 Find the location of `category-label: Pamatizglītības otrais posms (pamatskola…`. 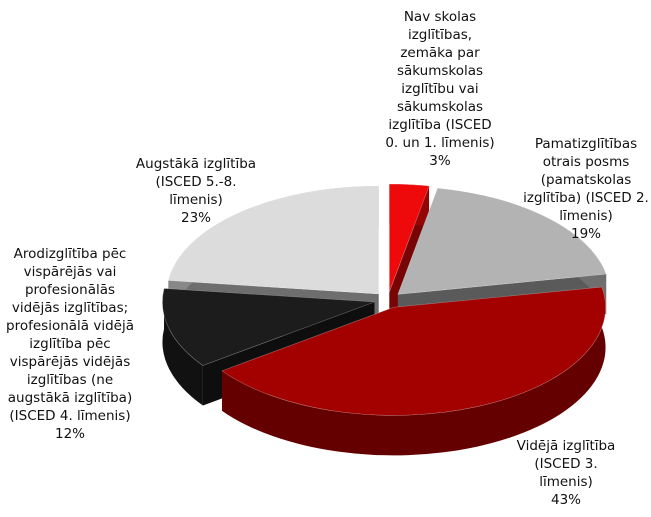

category-label: Pamatizglītības otrais posms (pamatskola… is located at coordinates (586, 180).